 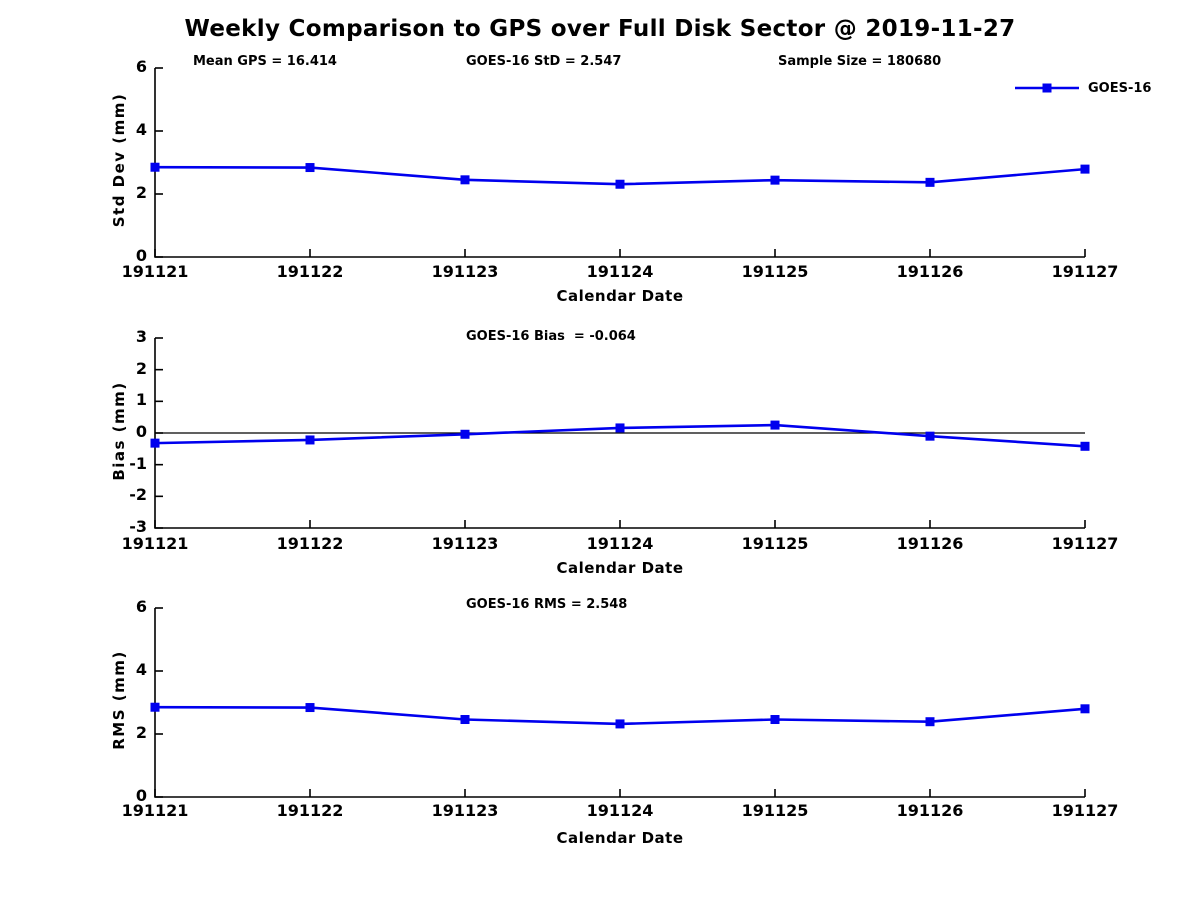 I want to click on annotation-goes16-std: GOES-16 StD = 2.547, so click(x=544, y=61).